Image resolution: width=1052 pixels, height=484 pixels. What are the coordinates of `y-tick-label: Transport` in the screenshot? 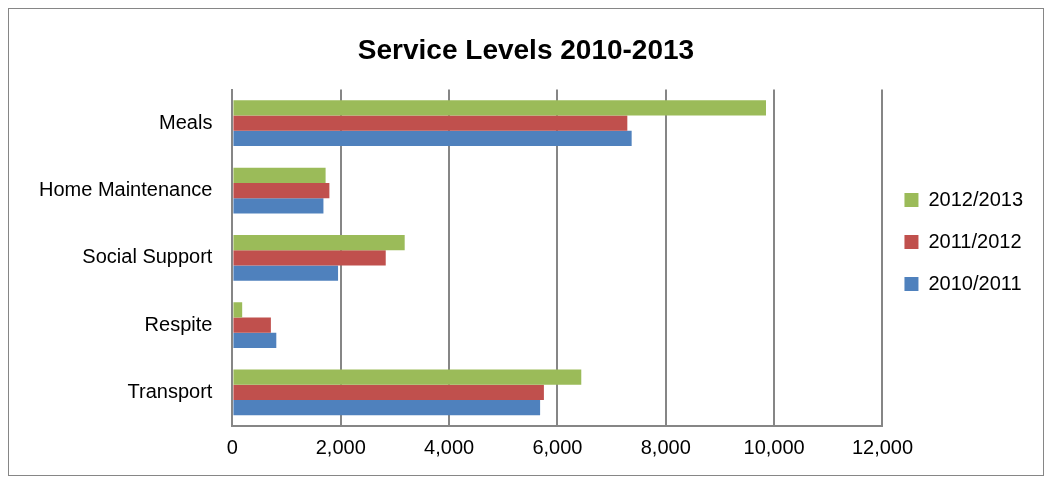 It's located at (170, 390).